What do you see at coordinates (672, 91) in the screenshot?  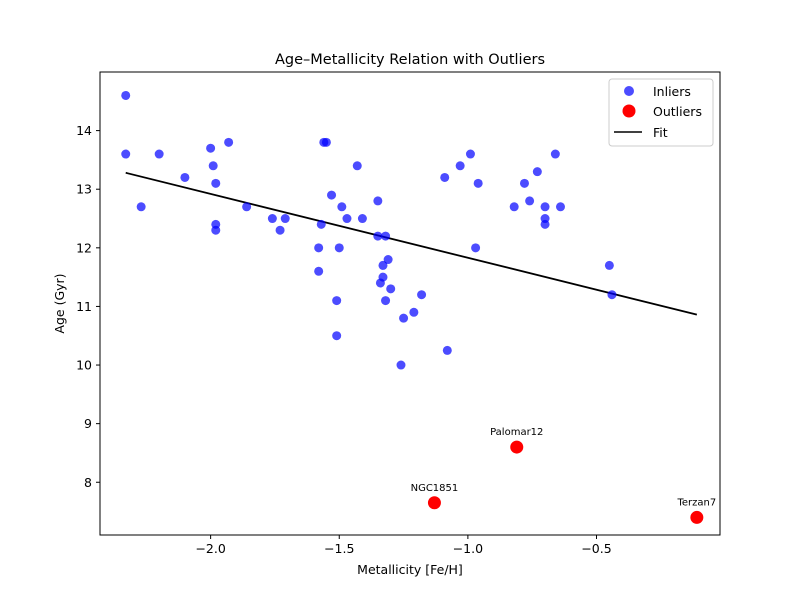 I see `legend-inliers-label: Inliers` at bounding box center [672, 91].